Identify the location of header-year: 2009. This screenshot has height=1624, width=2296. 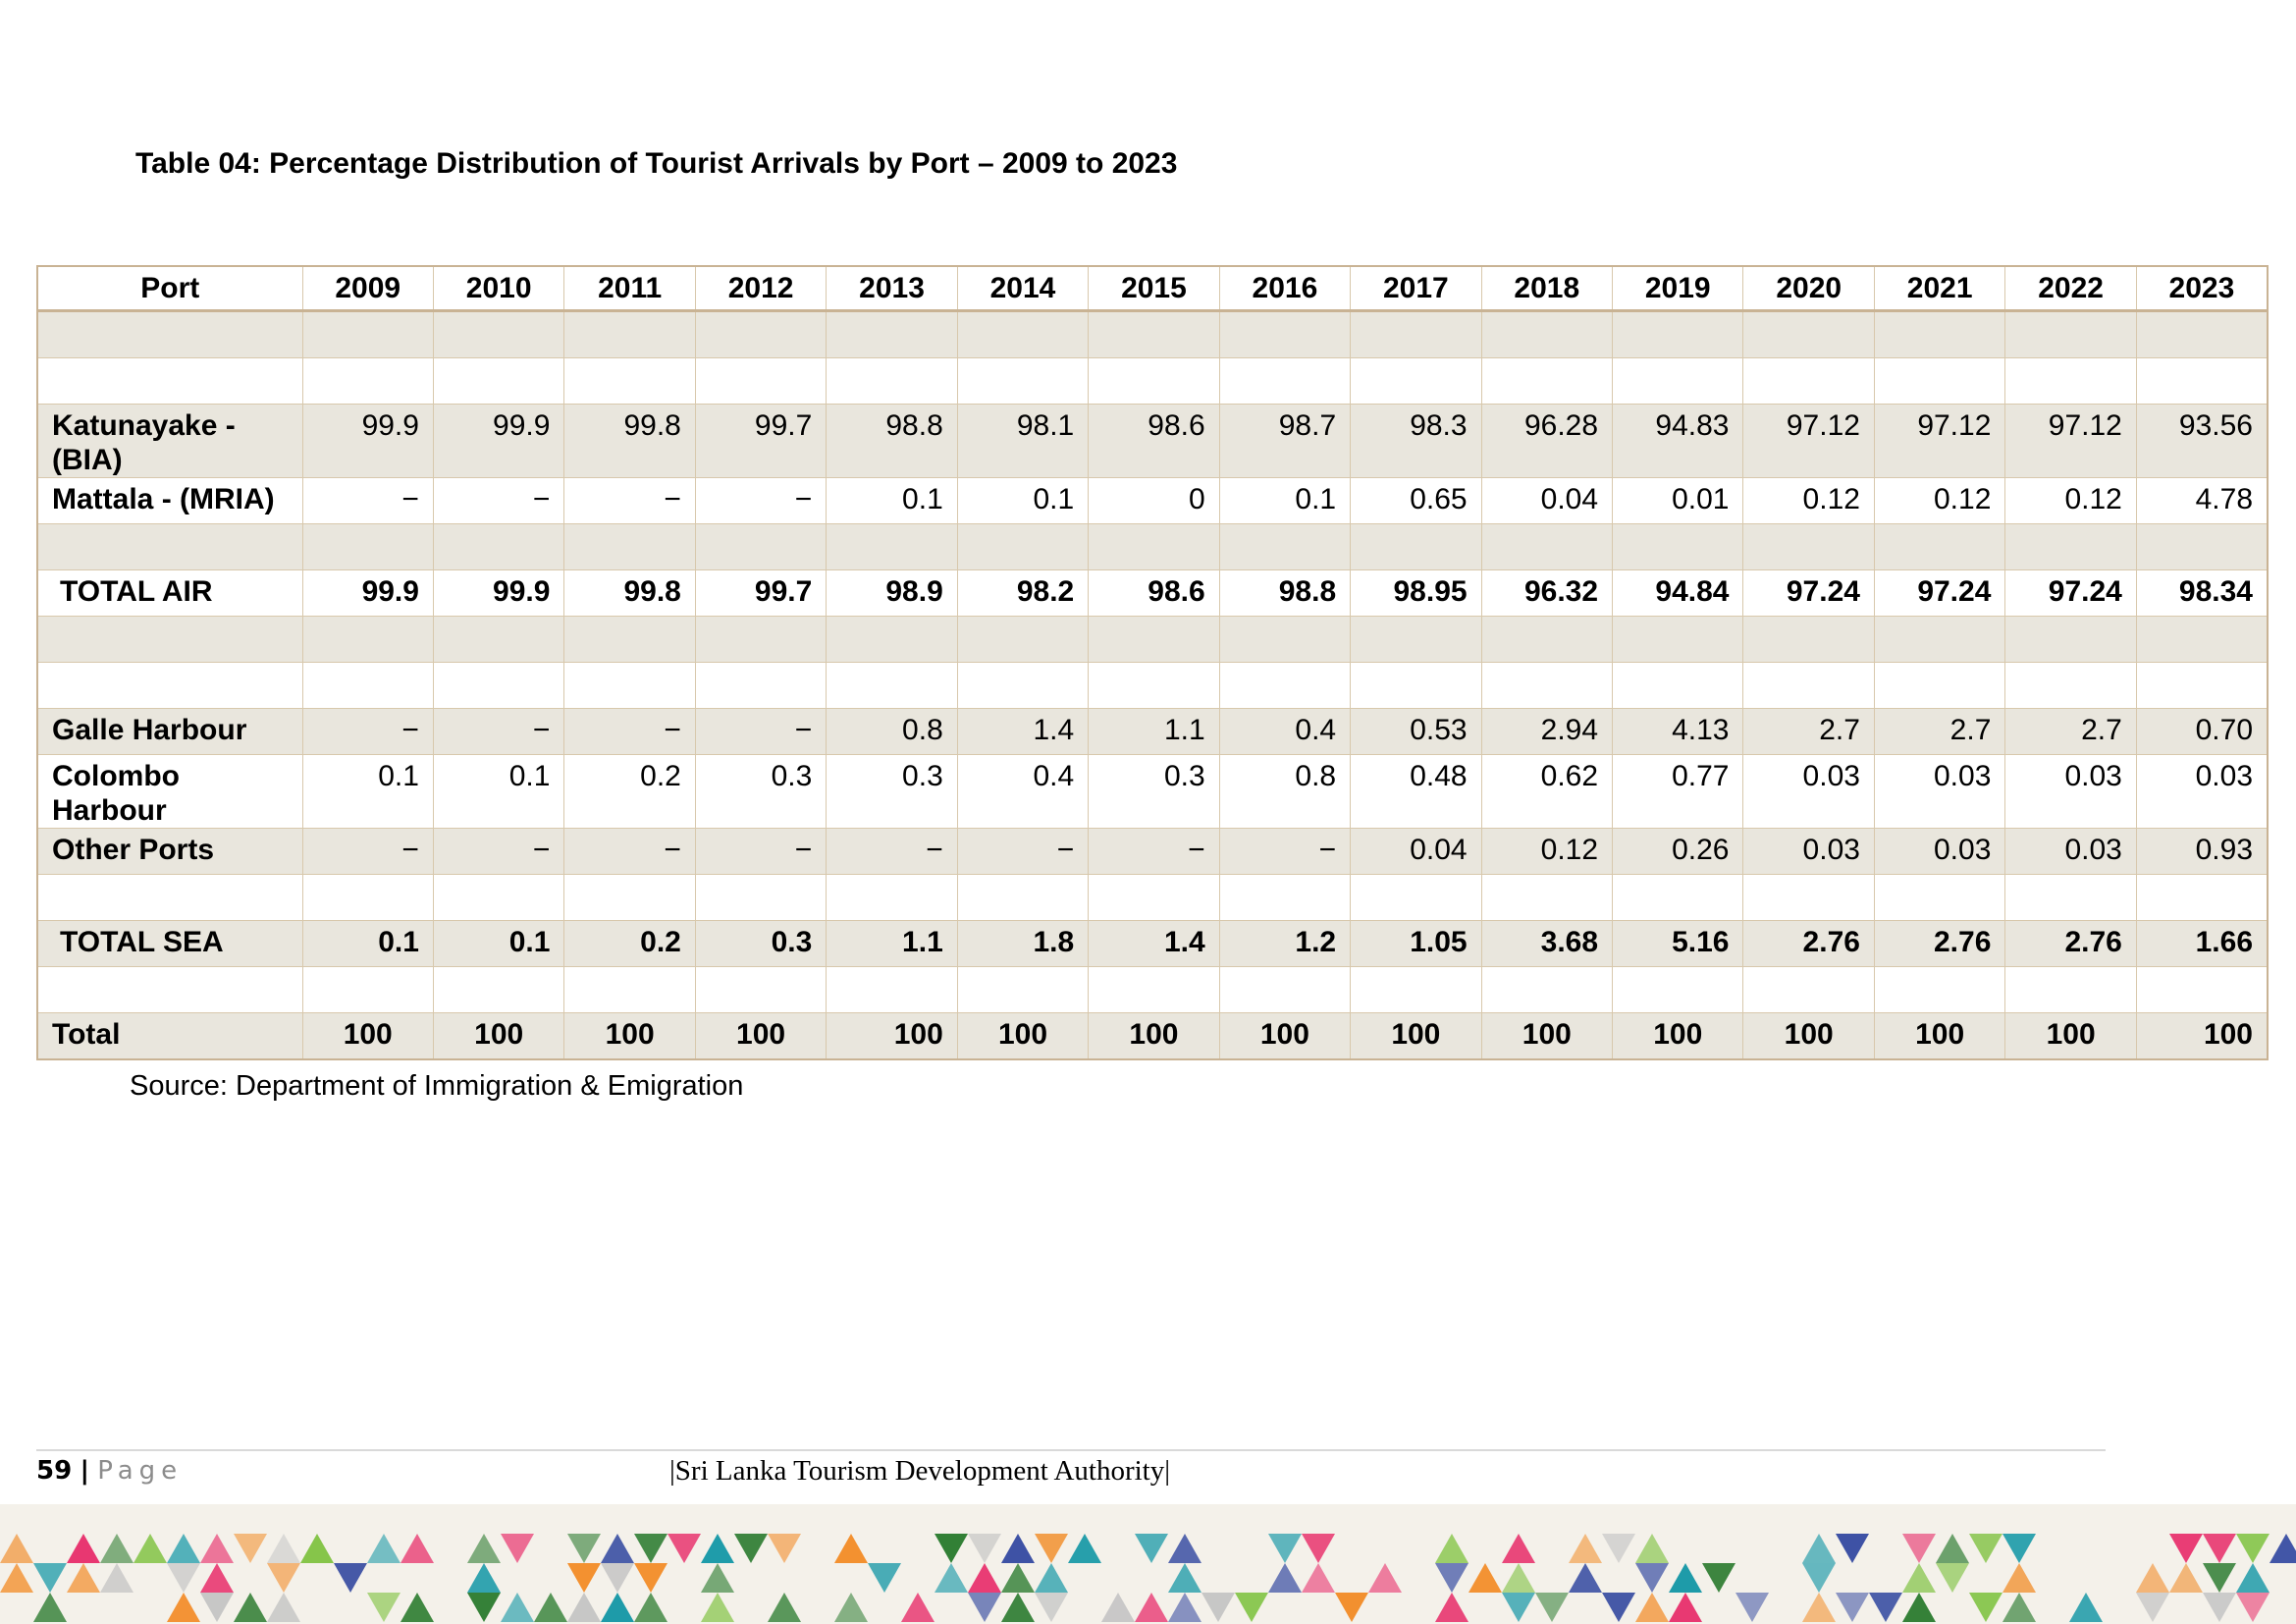
(368, 288).